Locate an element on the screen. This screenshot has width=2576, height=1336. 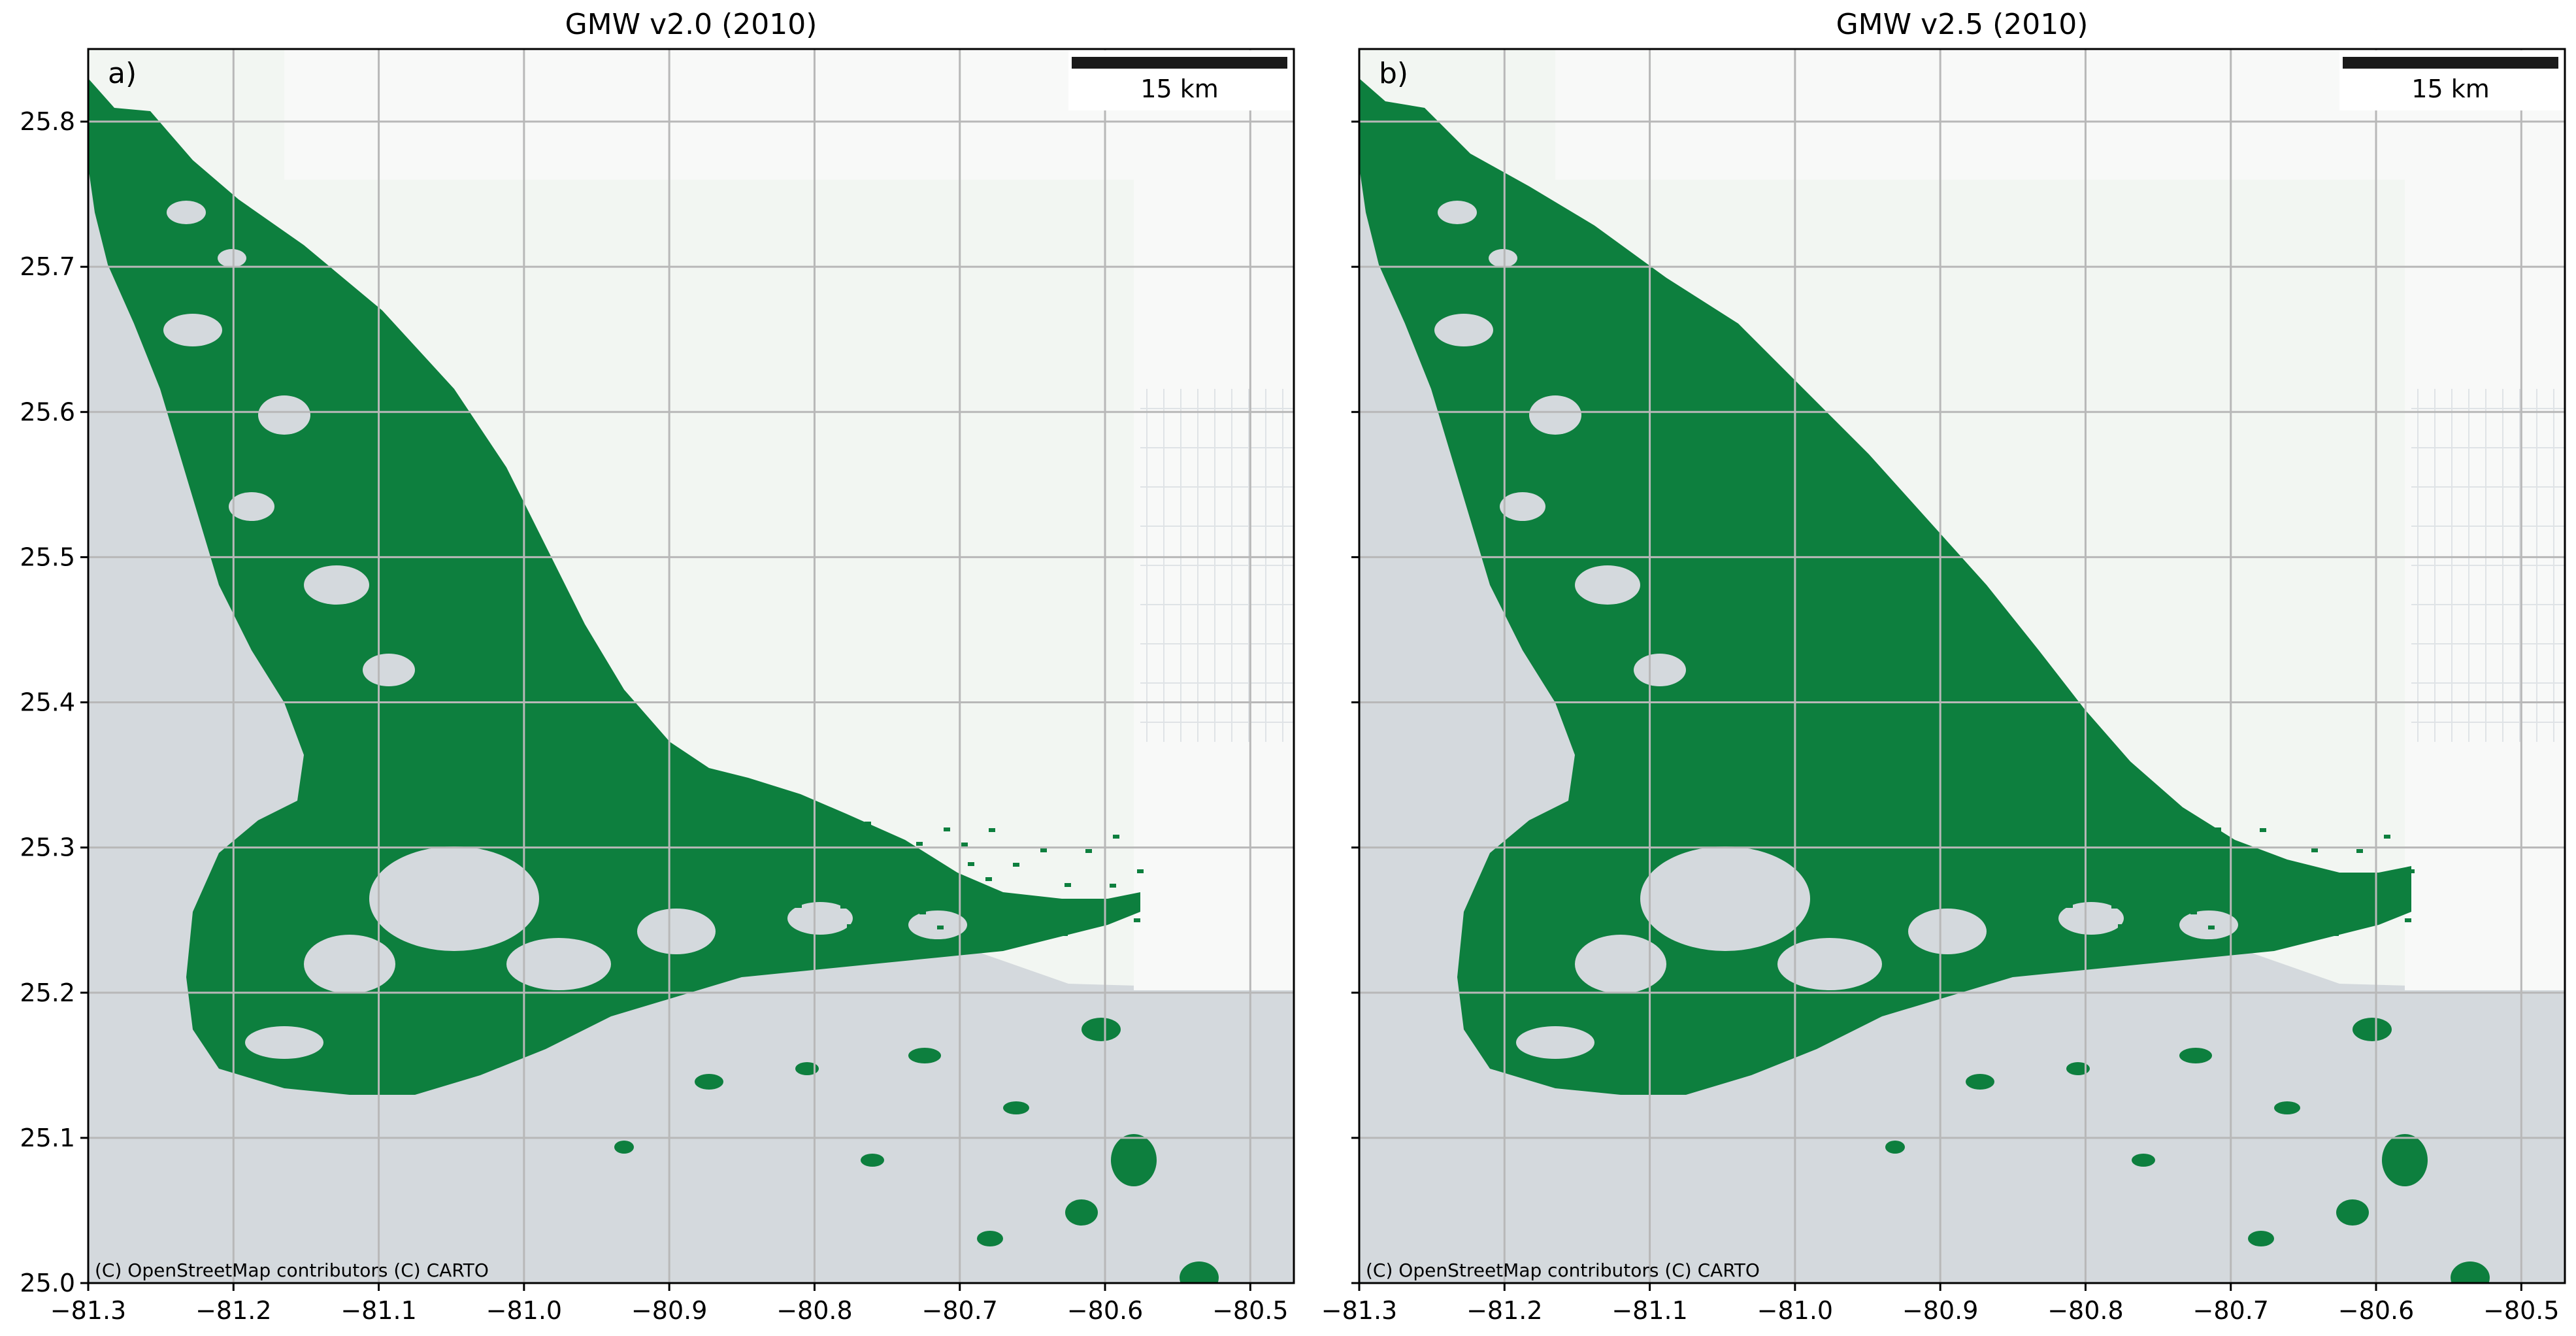
panel-label: b) is located at coordinates (1393, 73).